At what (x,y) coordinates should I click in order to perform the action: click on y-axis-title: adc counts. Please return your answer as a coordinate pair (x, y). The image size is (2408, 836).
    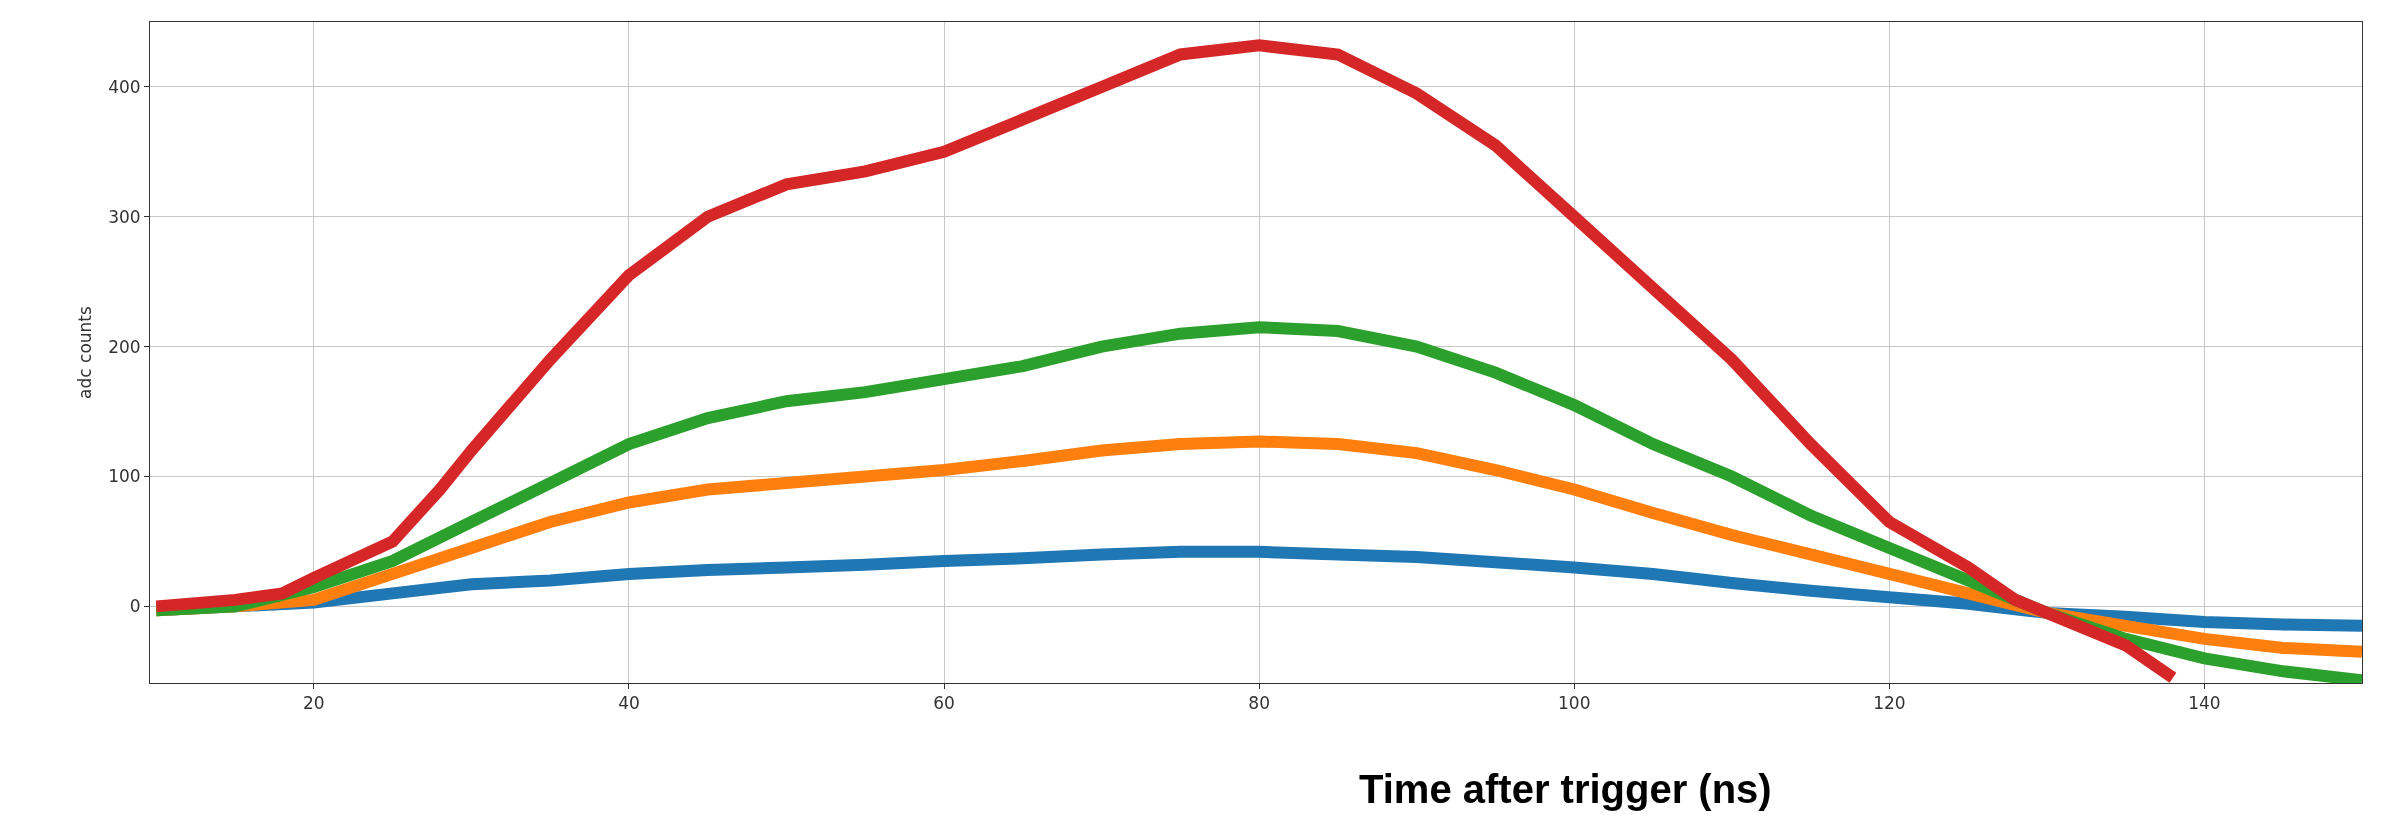
    Looking at the image, I should click on (84, 352).